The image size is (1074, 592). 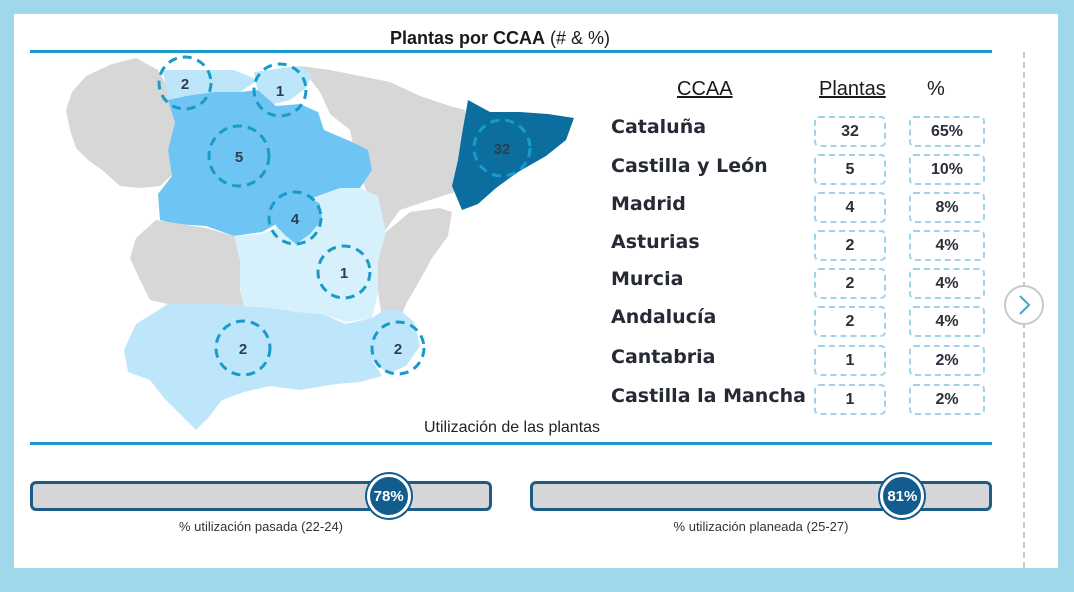 I want to click on row-pct: 10%, so click(x=947, y=169).